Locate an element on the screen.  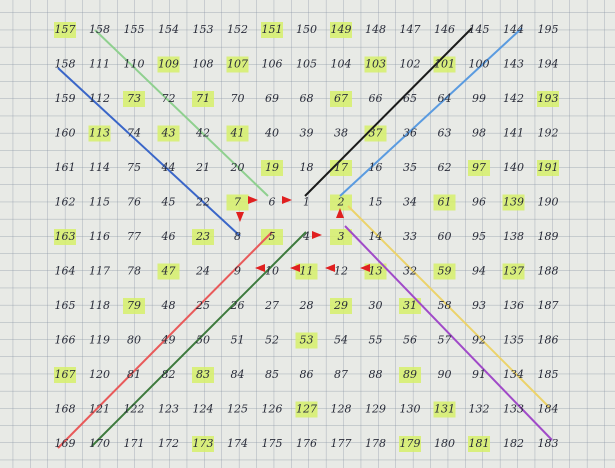
cell-number: 39 is located at coordinates (307, 133).